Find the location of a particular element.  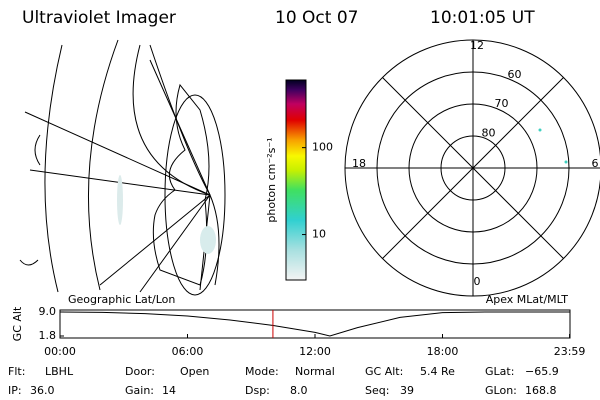

colorbar-tick-label: 10 is located at coordinates (319, 234).